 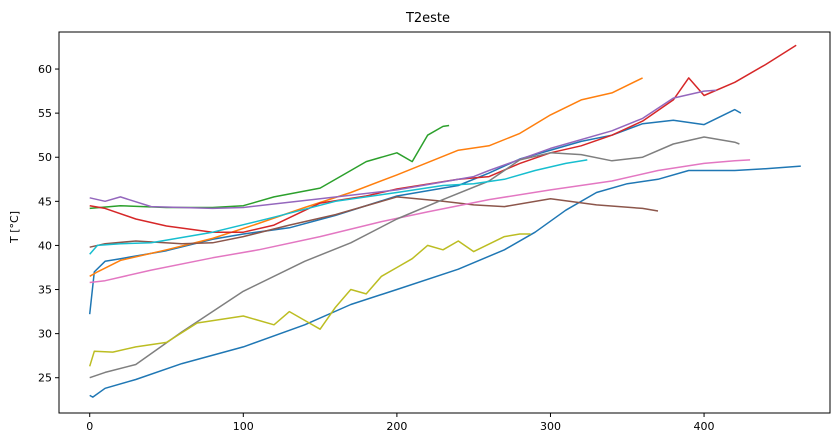 What do you see at coordinates (45, 290) in the screenshot?
I see `y-tick-label: 35` at bounding box center [45, 290].